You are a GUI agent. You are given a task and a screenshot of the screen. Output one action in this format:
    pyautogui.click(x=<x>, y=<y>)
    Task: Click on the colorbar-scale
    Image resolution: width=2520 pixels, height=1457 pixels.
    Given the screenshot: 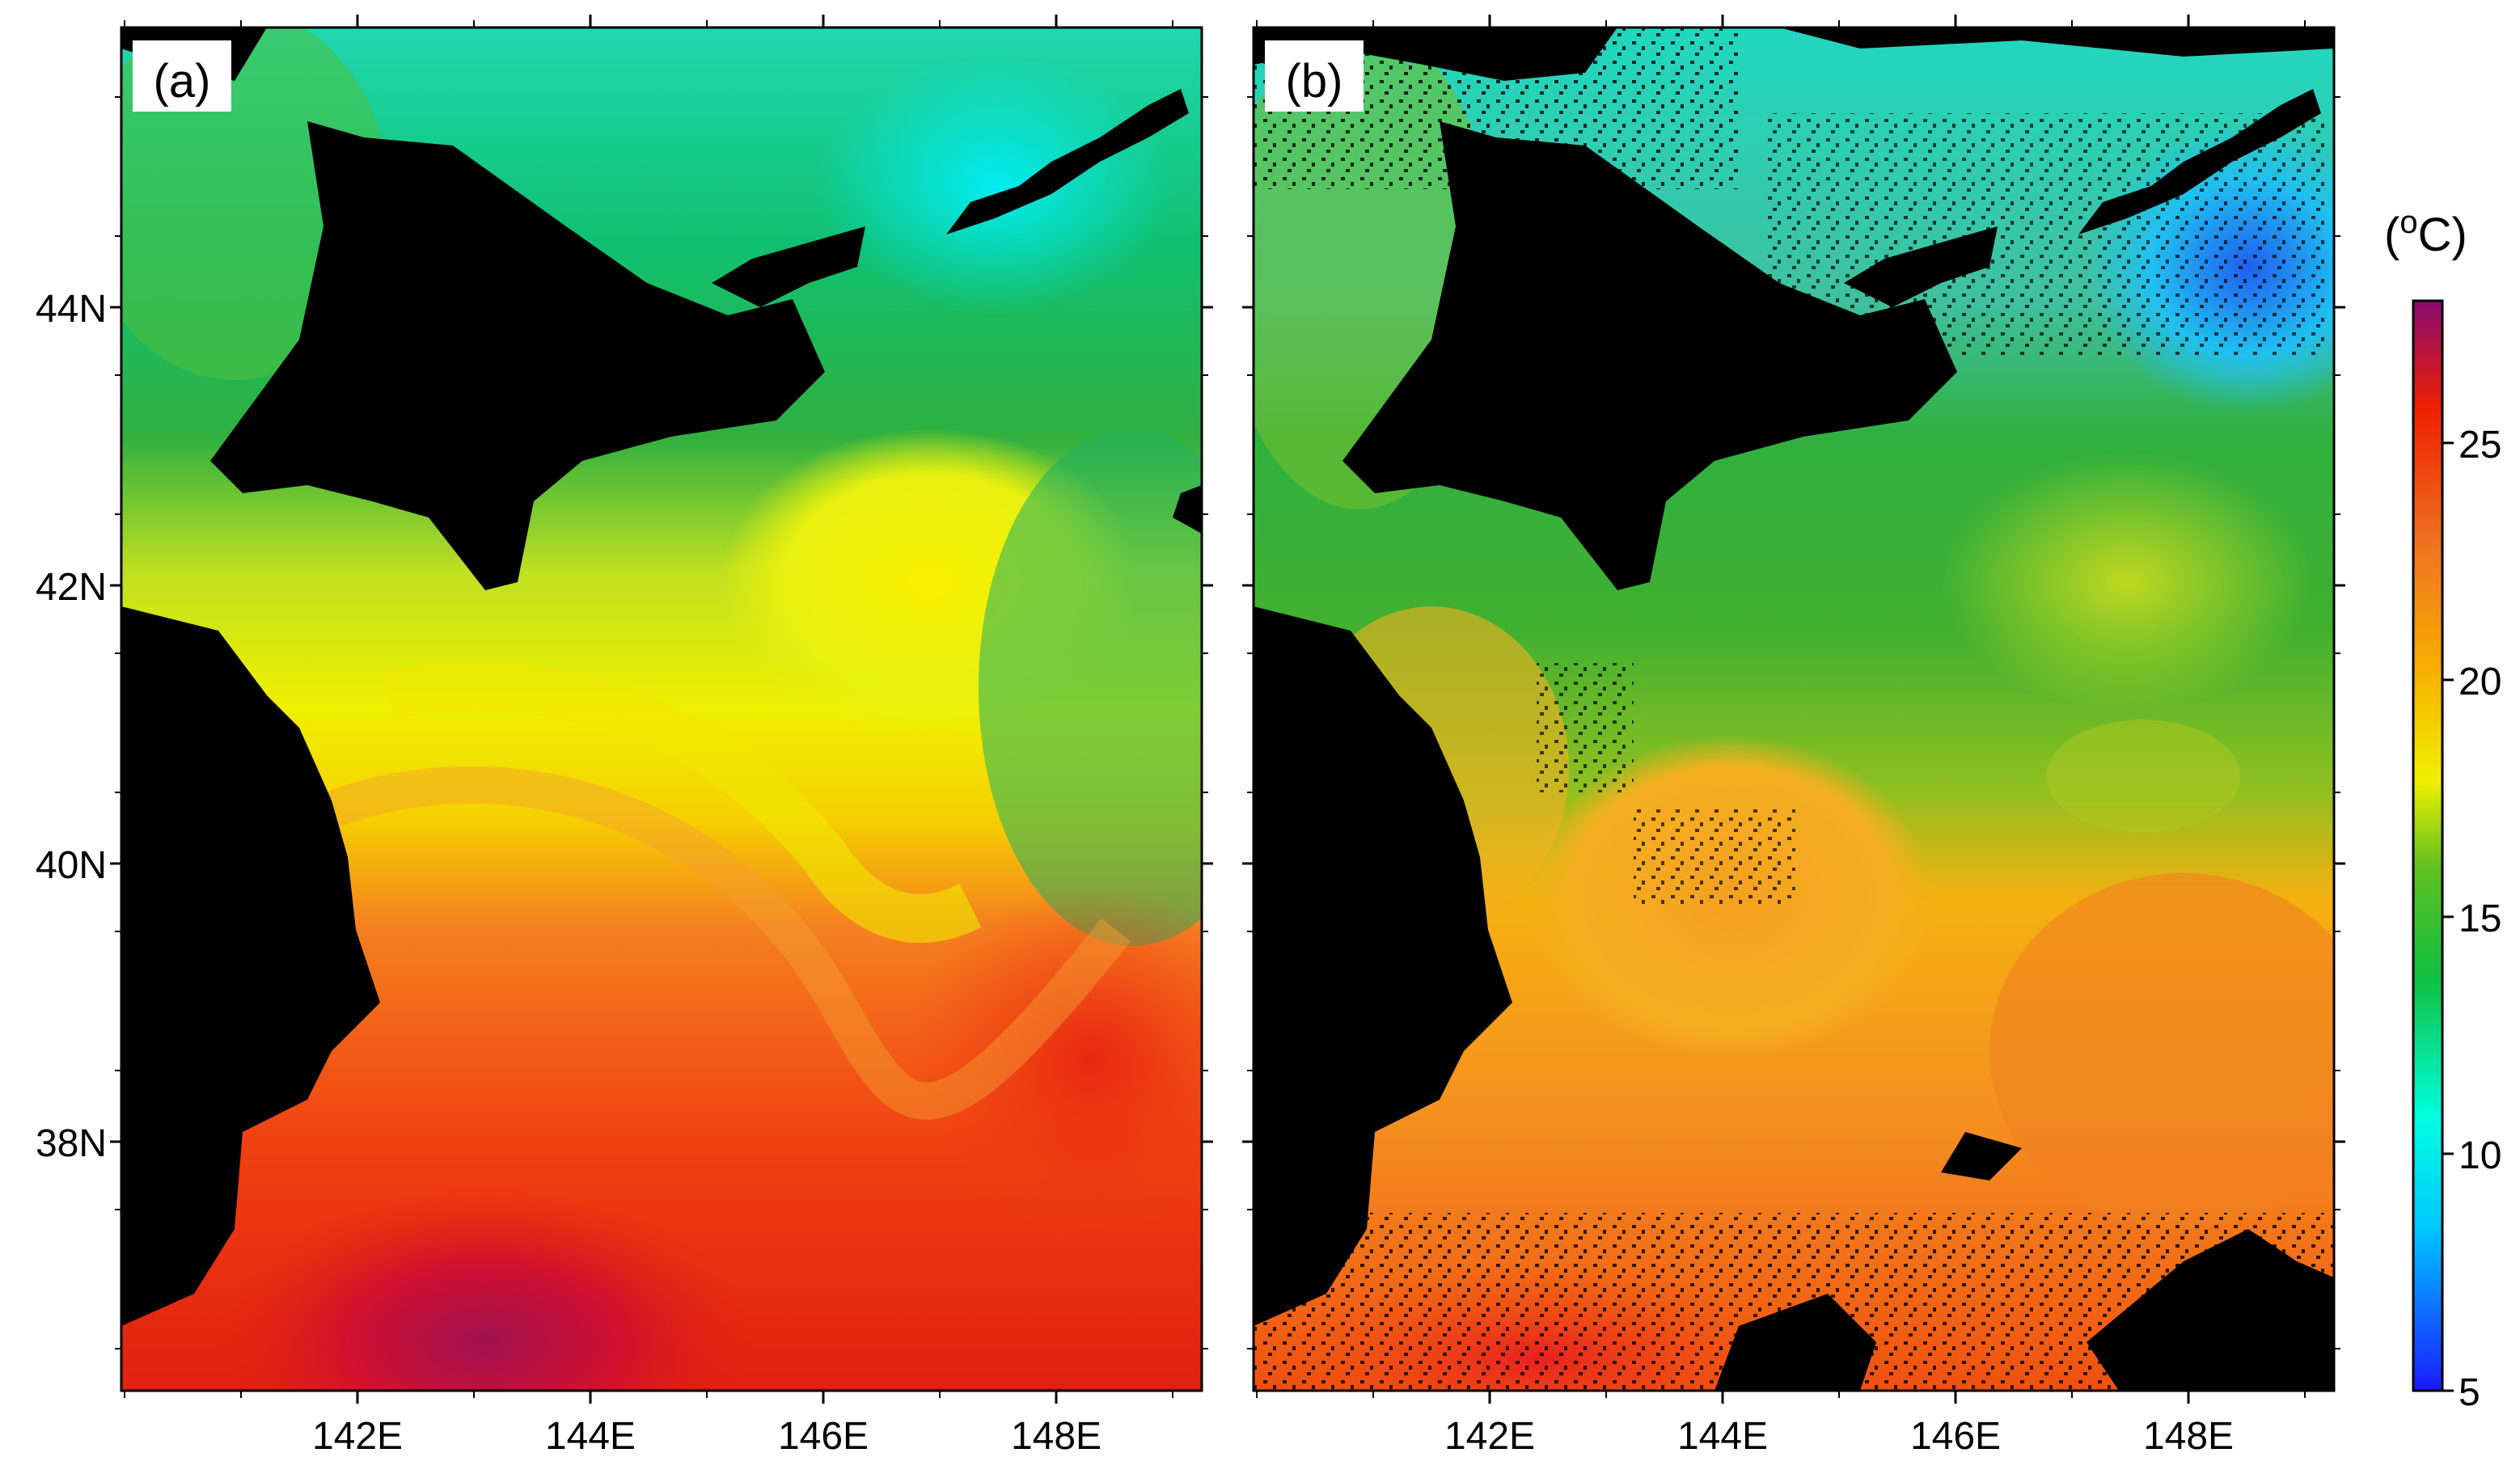 What is the action you would take?
    pyautogui.click(x=2428, y=846)
    